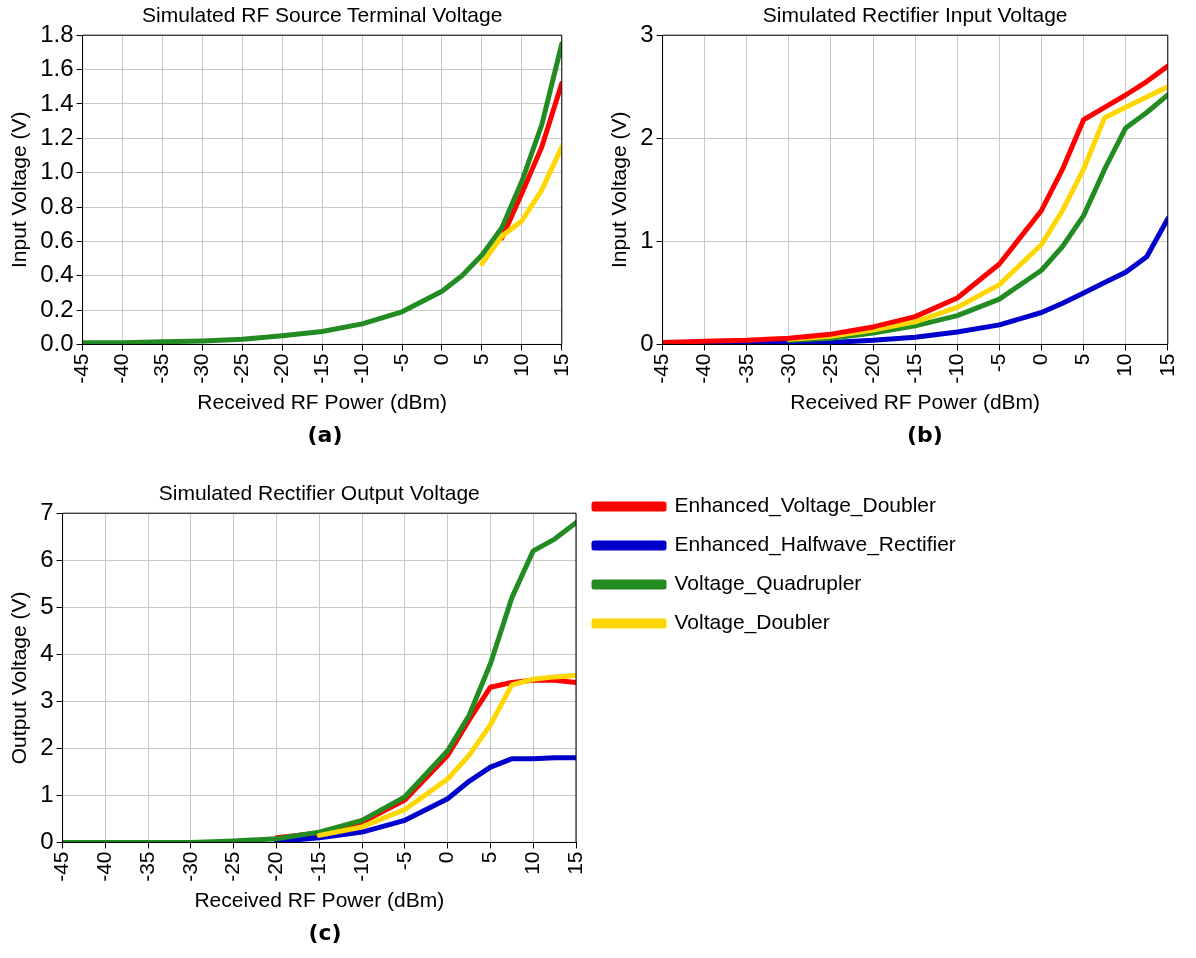  I want to click on y-tick-label: 4, so click(47, 652).